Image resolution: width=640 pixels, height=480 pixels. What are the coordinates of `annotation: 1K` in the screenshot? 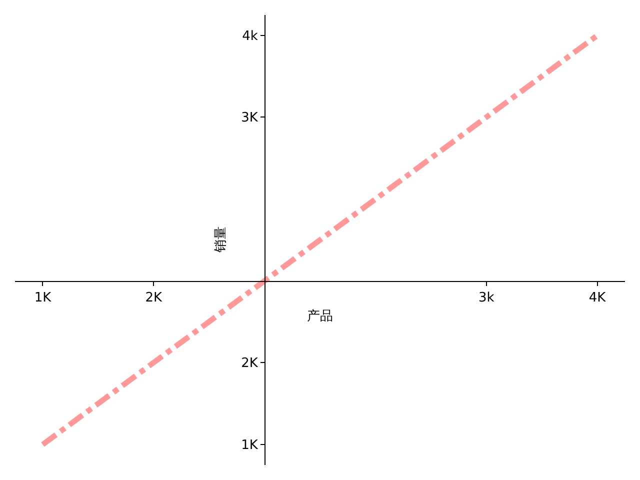 It's located at (249, 446).